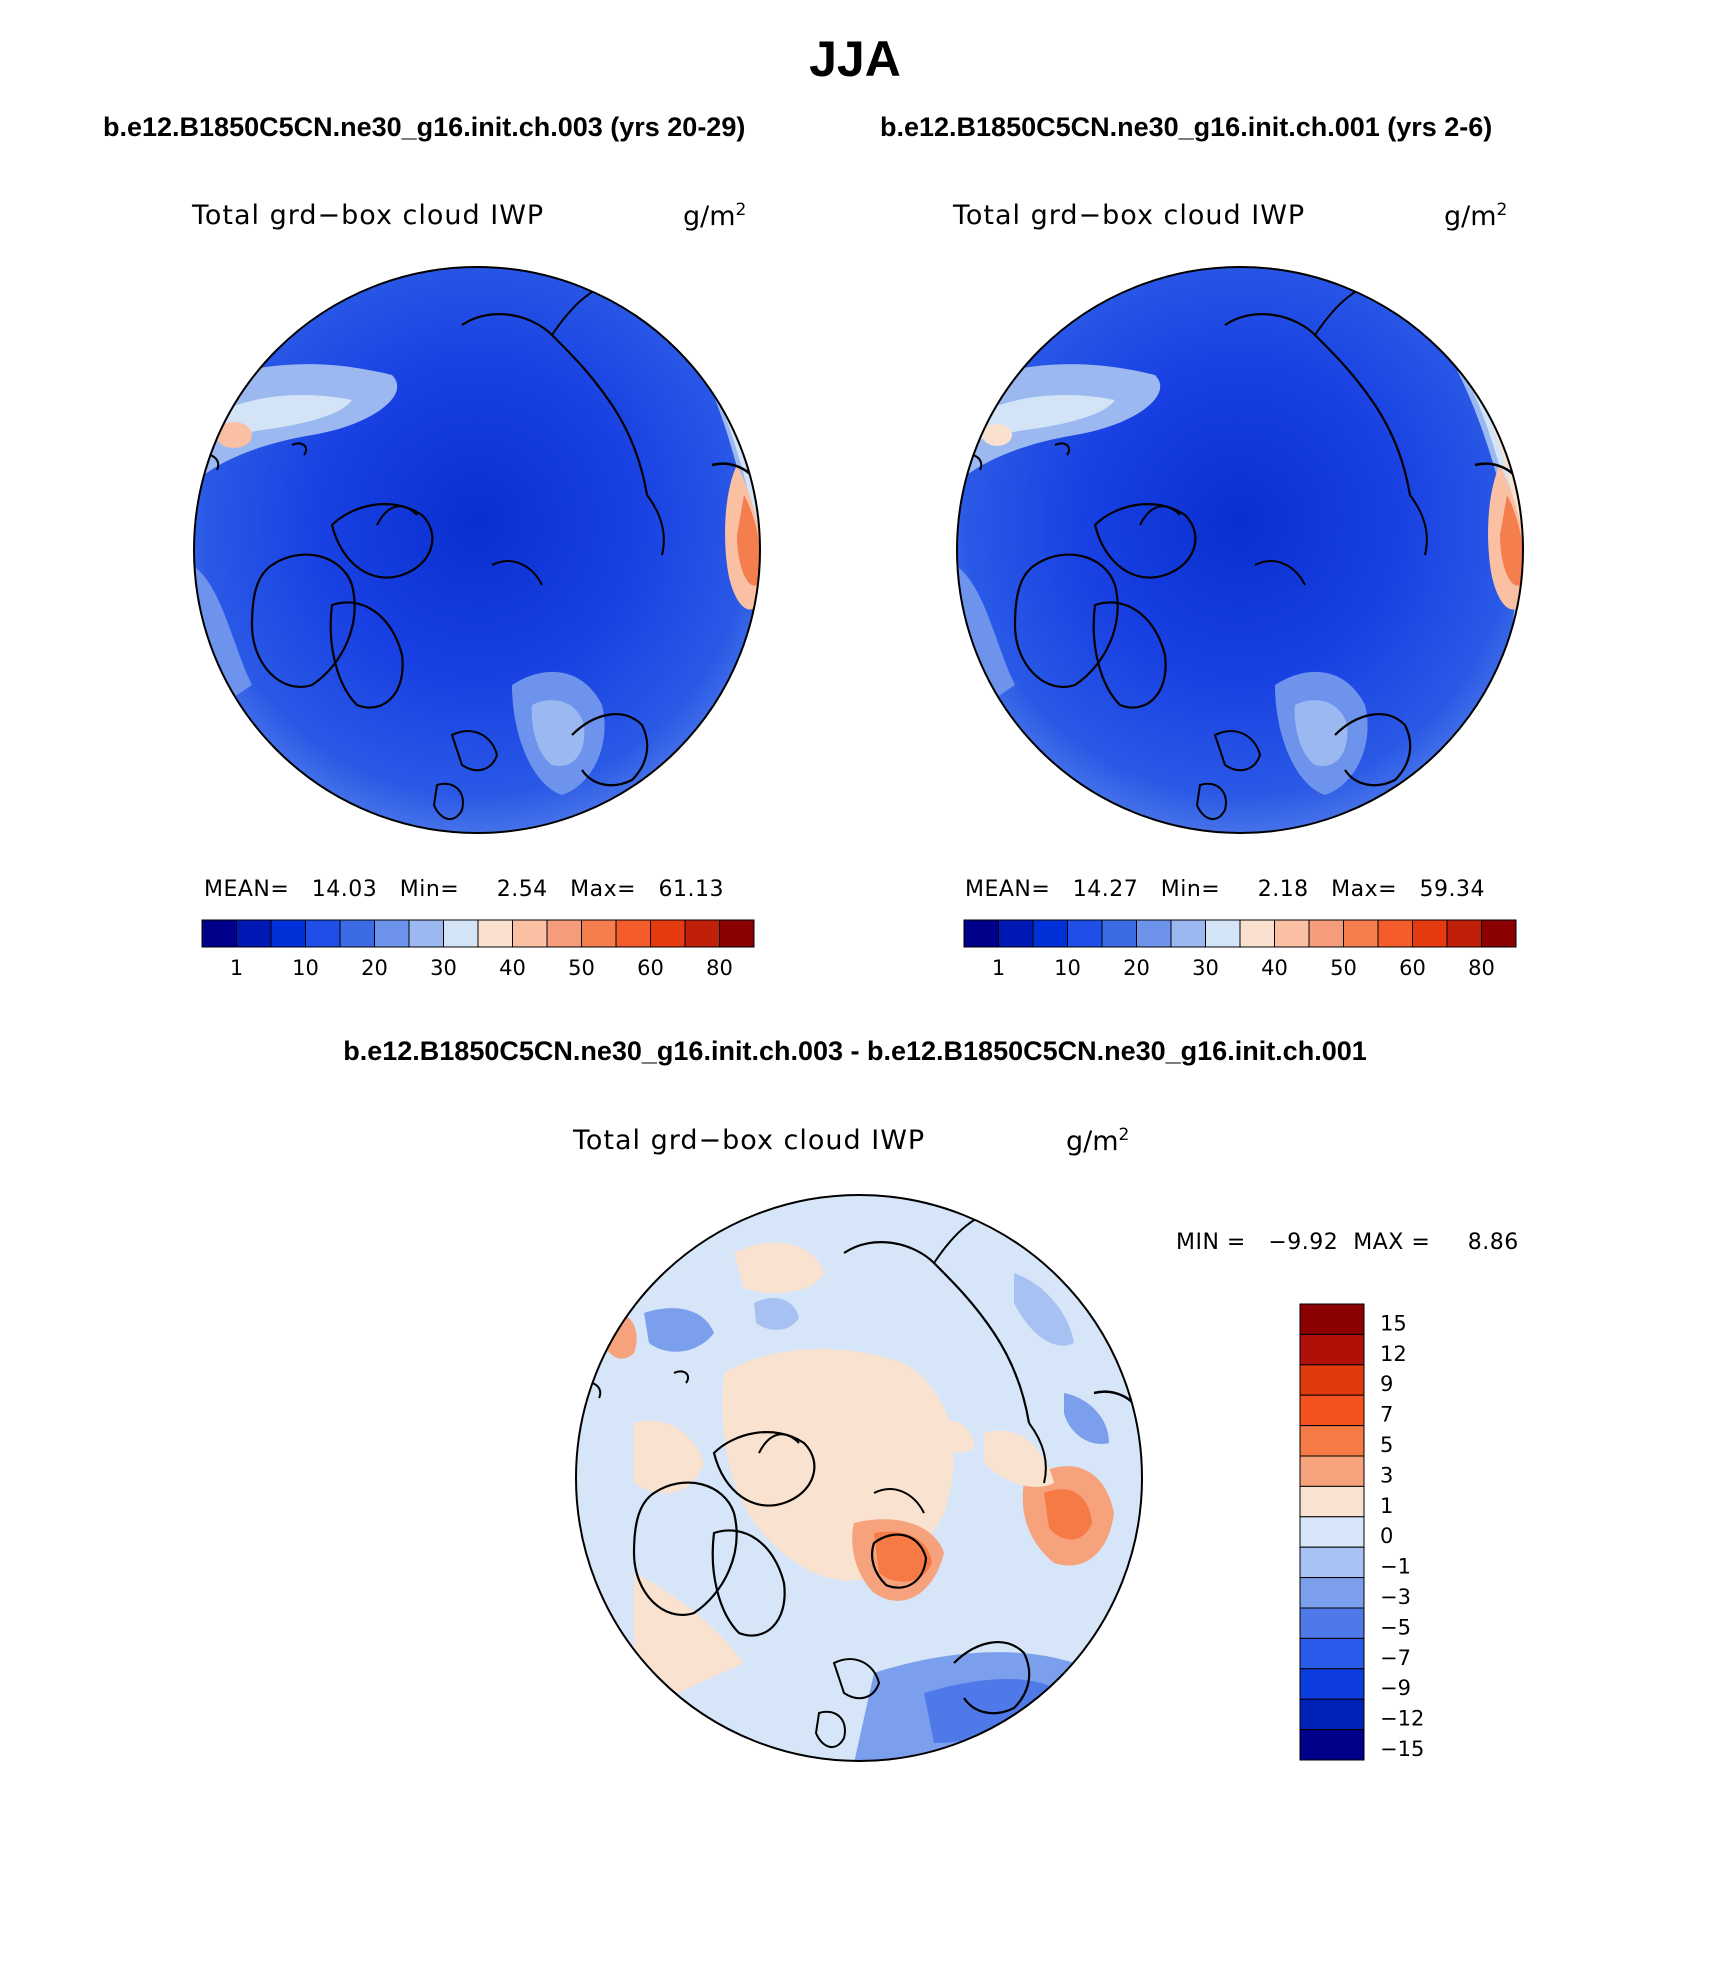 The height and width of the screenshot is (1972, 1710). I want to click on figure-title: JJA, so click(855, 59).